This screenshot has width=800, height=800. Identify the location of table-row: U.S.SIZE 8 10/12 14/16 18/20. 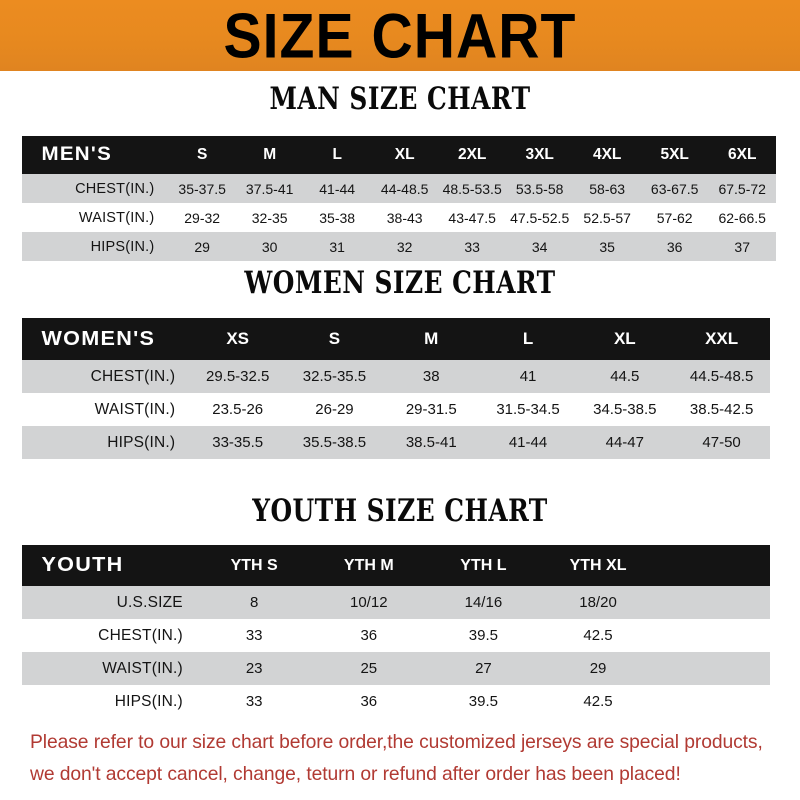
(396, 602).